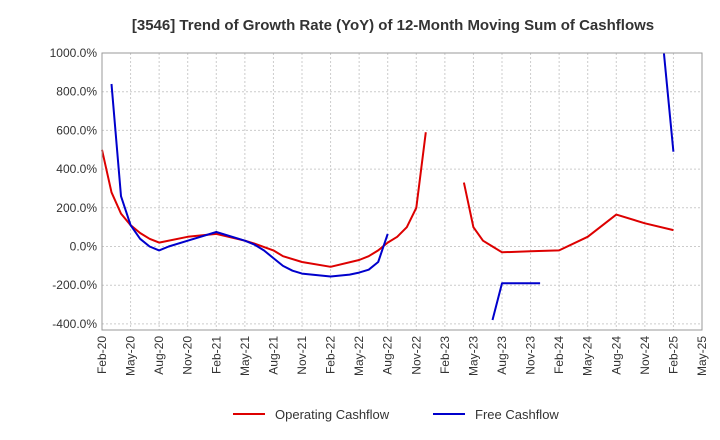  Describe the element at coordinates (102, 355) in the screenshot. I see `x-tick-label: Feb-20` at that location.